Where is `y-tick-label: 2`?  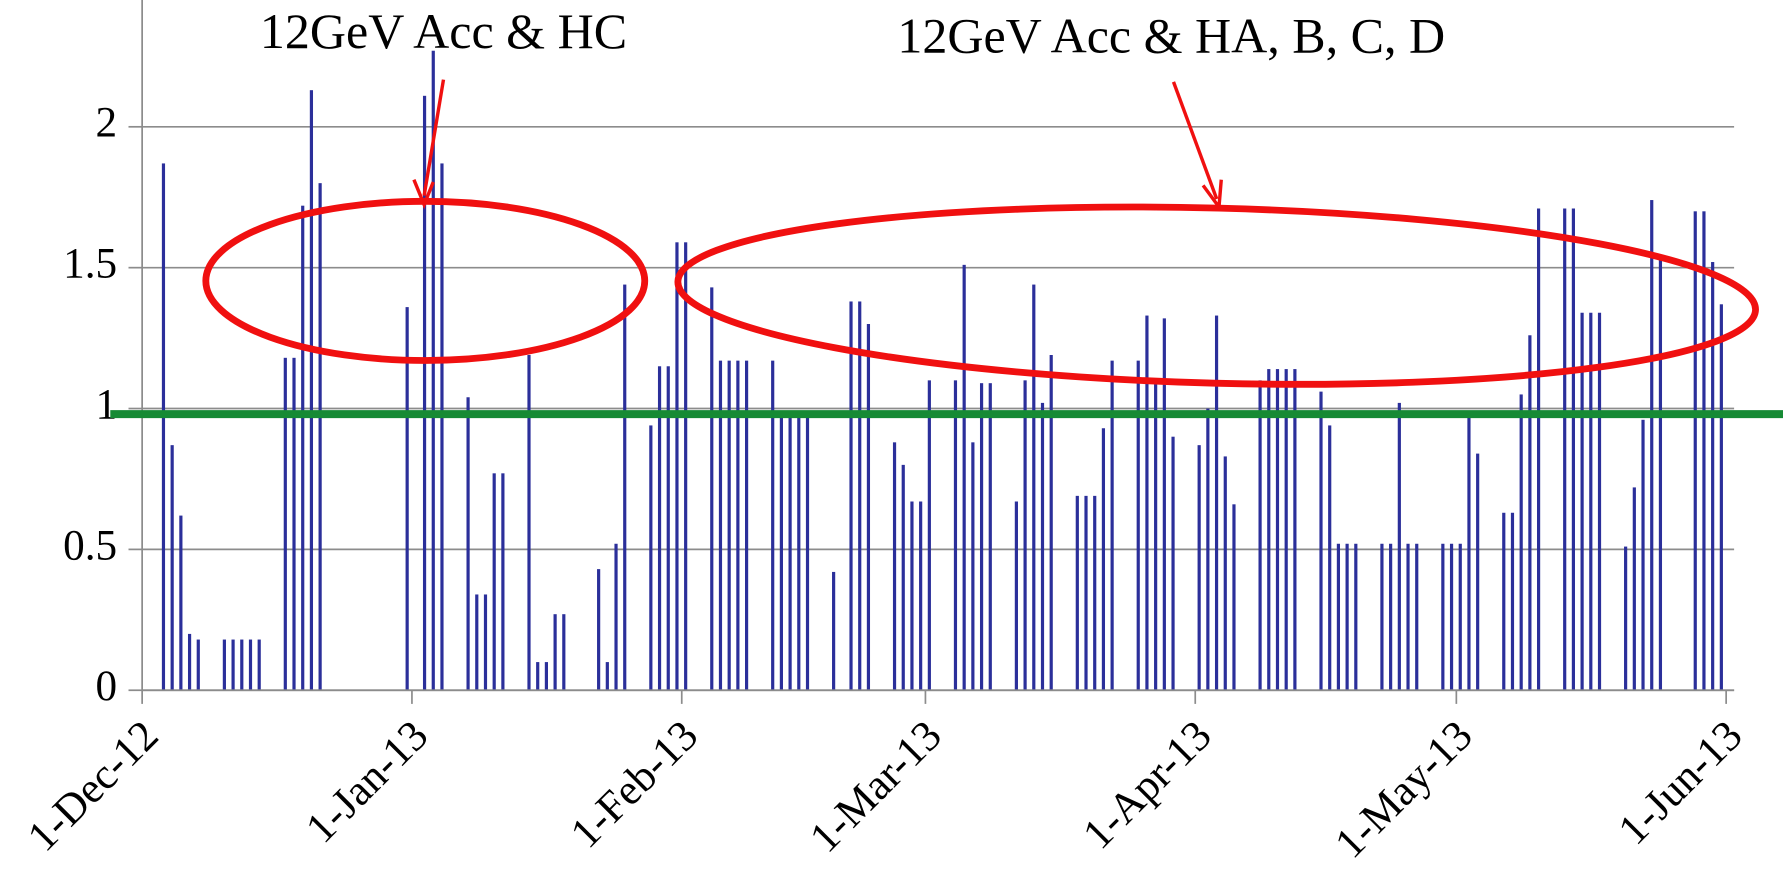
y-tick-label: 2 is located at coordinates (107, 123).